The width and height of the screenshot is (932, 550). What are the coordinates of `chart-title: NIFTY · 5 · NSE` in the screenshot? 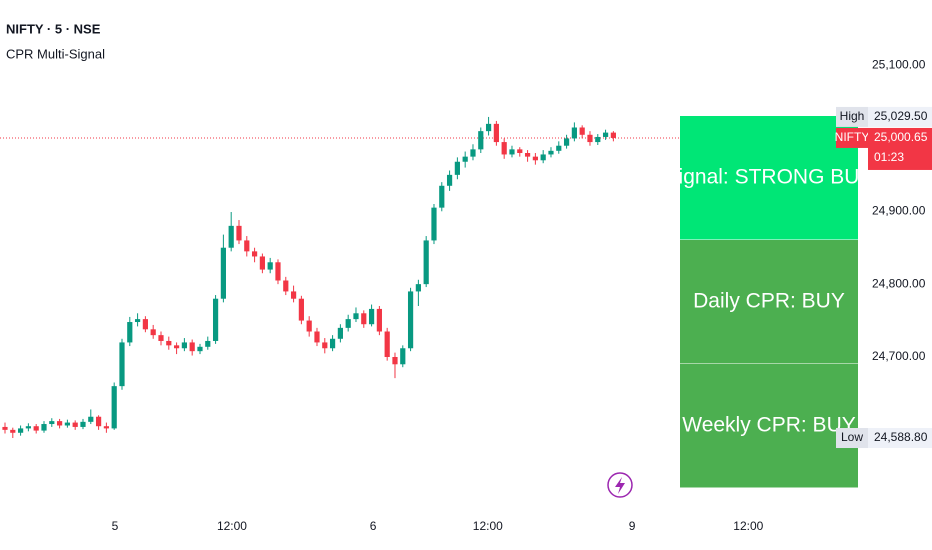 It's located at (53, 28).